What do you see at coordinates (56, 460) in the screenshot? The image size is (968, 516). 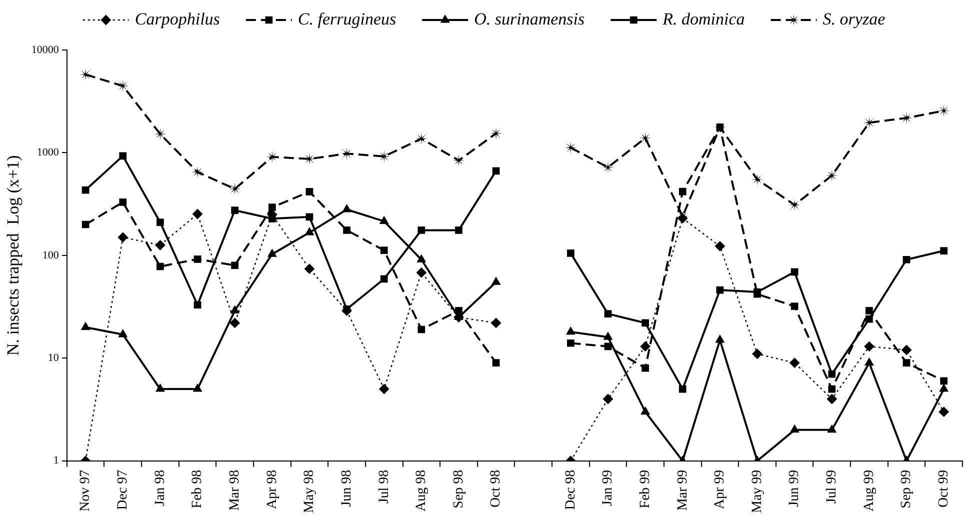 I see `y-tick-label: 1` at bounding box center [56, 460].